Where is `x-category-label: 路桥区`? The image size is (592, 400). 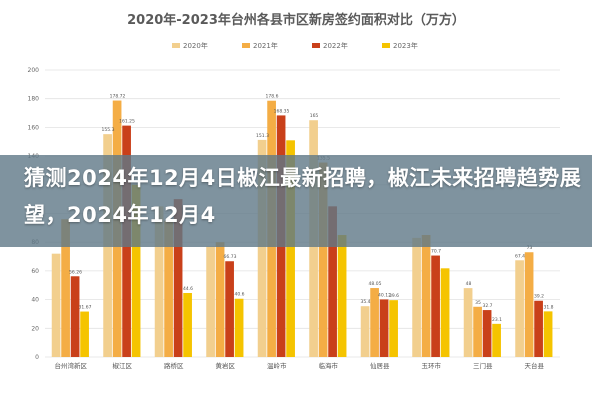
x-category-label: 路桥区 is located at coordinates (174, 365).